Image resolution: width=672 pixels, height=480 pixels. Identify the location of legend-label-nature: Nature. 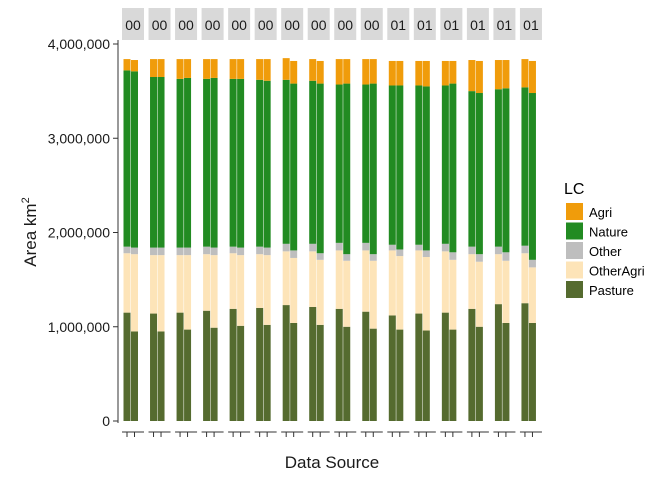
(608, 232).